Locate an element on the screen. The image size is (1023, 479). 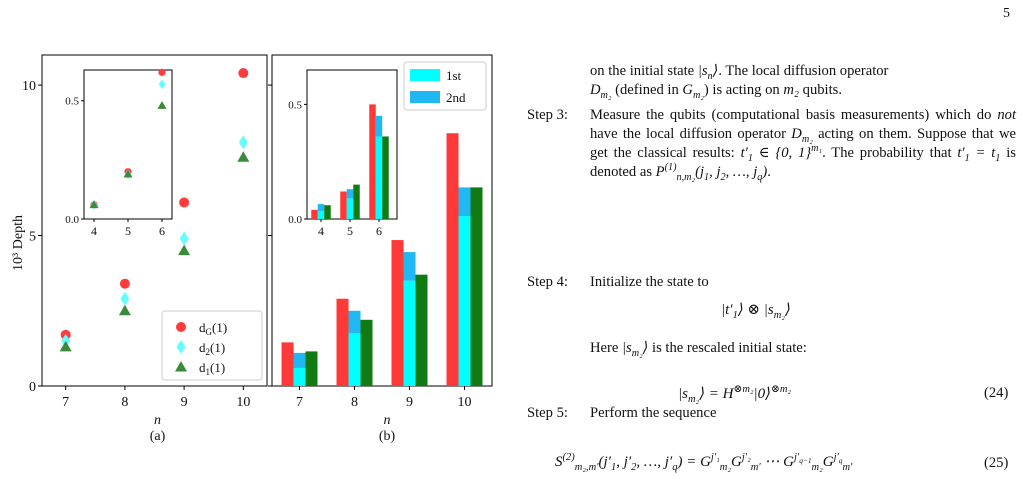
panel-a-x-tick-label: 10 is located at coordinates (243, 402).